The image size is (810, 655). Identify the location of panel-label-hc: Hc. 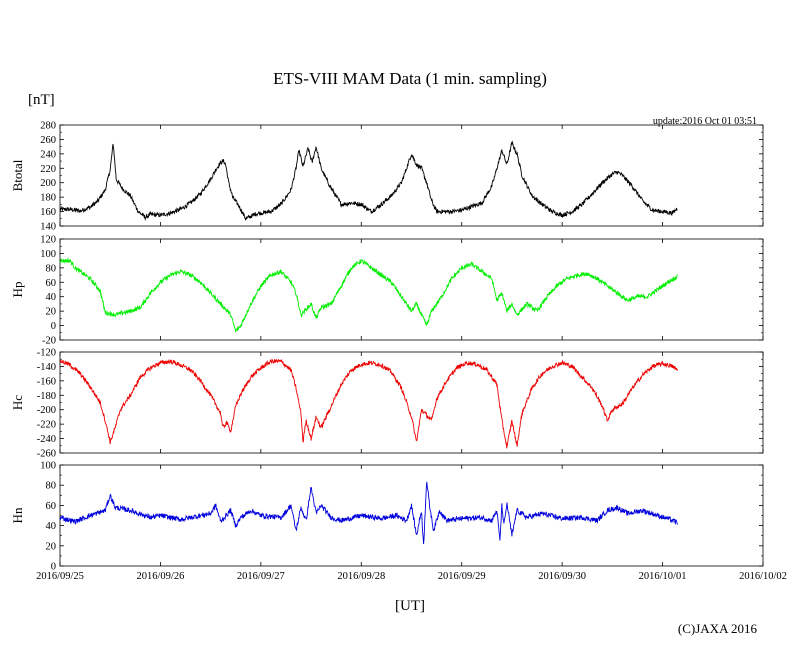
(17, 402).